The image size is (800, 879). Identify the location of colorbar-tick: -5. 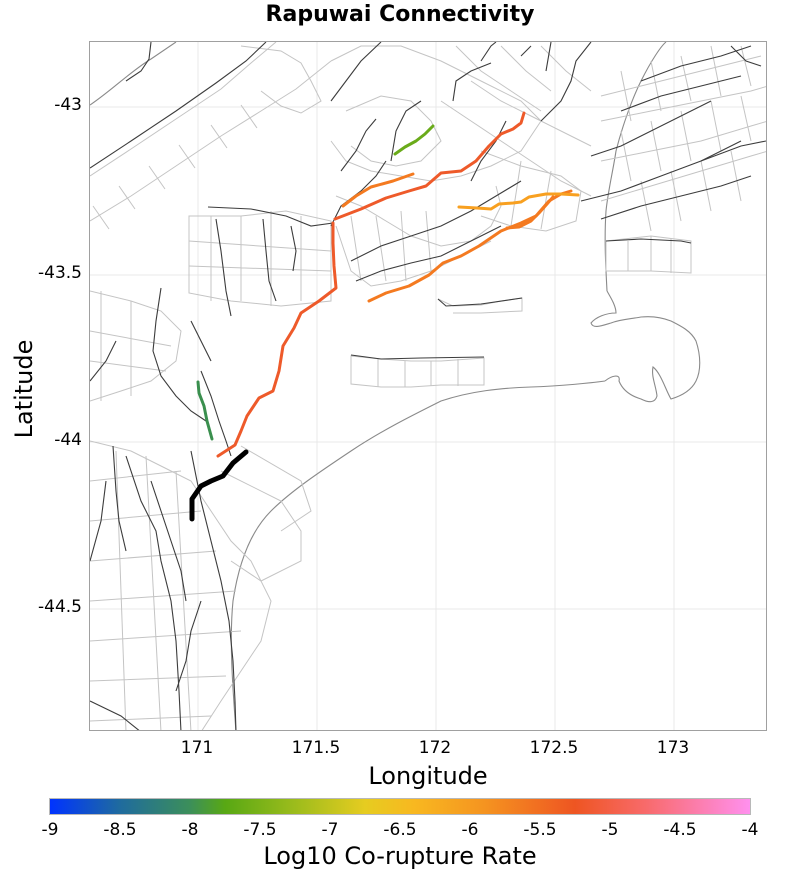
(610, 830).